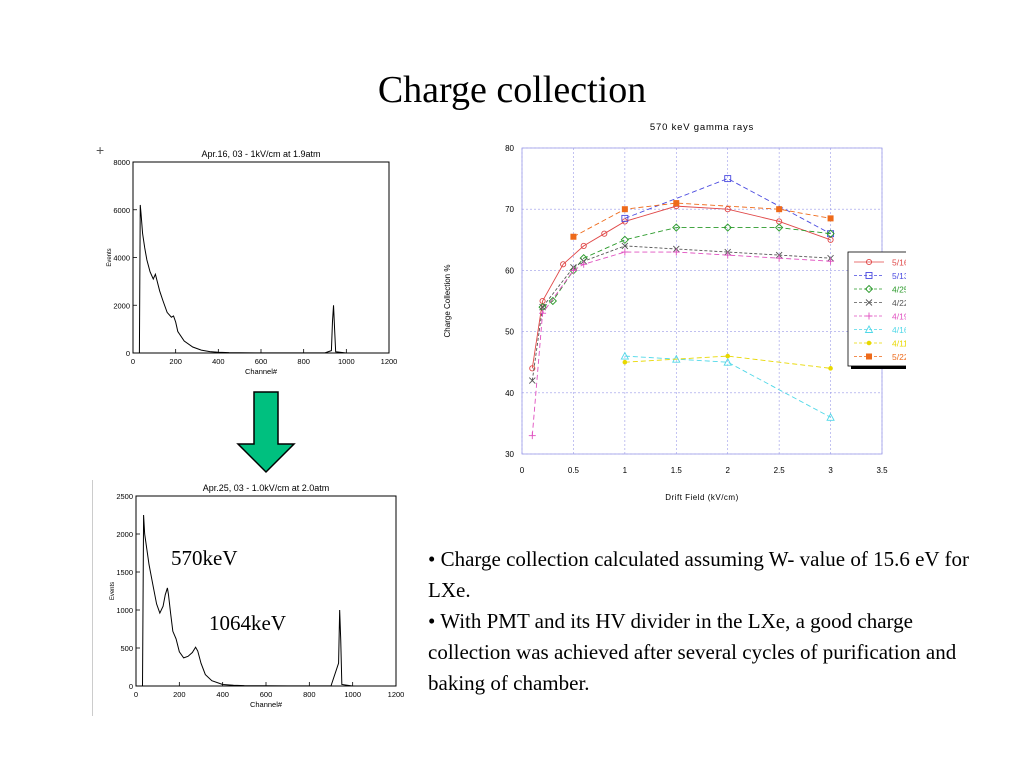 Image resolution: width=1024 pixels, height=768 pixels. What do you see at coordinates (899, 290) in the screenshot?
I see `legend-entry: 4/25/03` at bounding box center [899, 290].